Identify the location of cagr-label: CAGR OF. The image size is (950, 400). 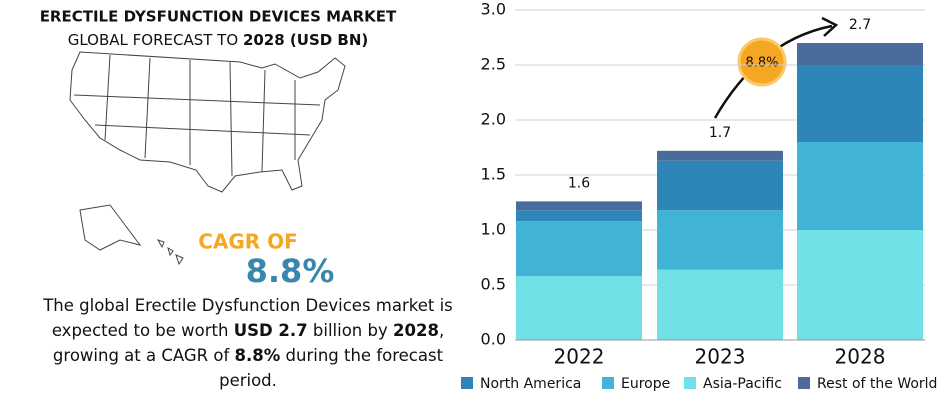
(248, 242).